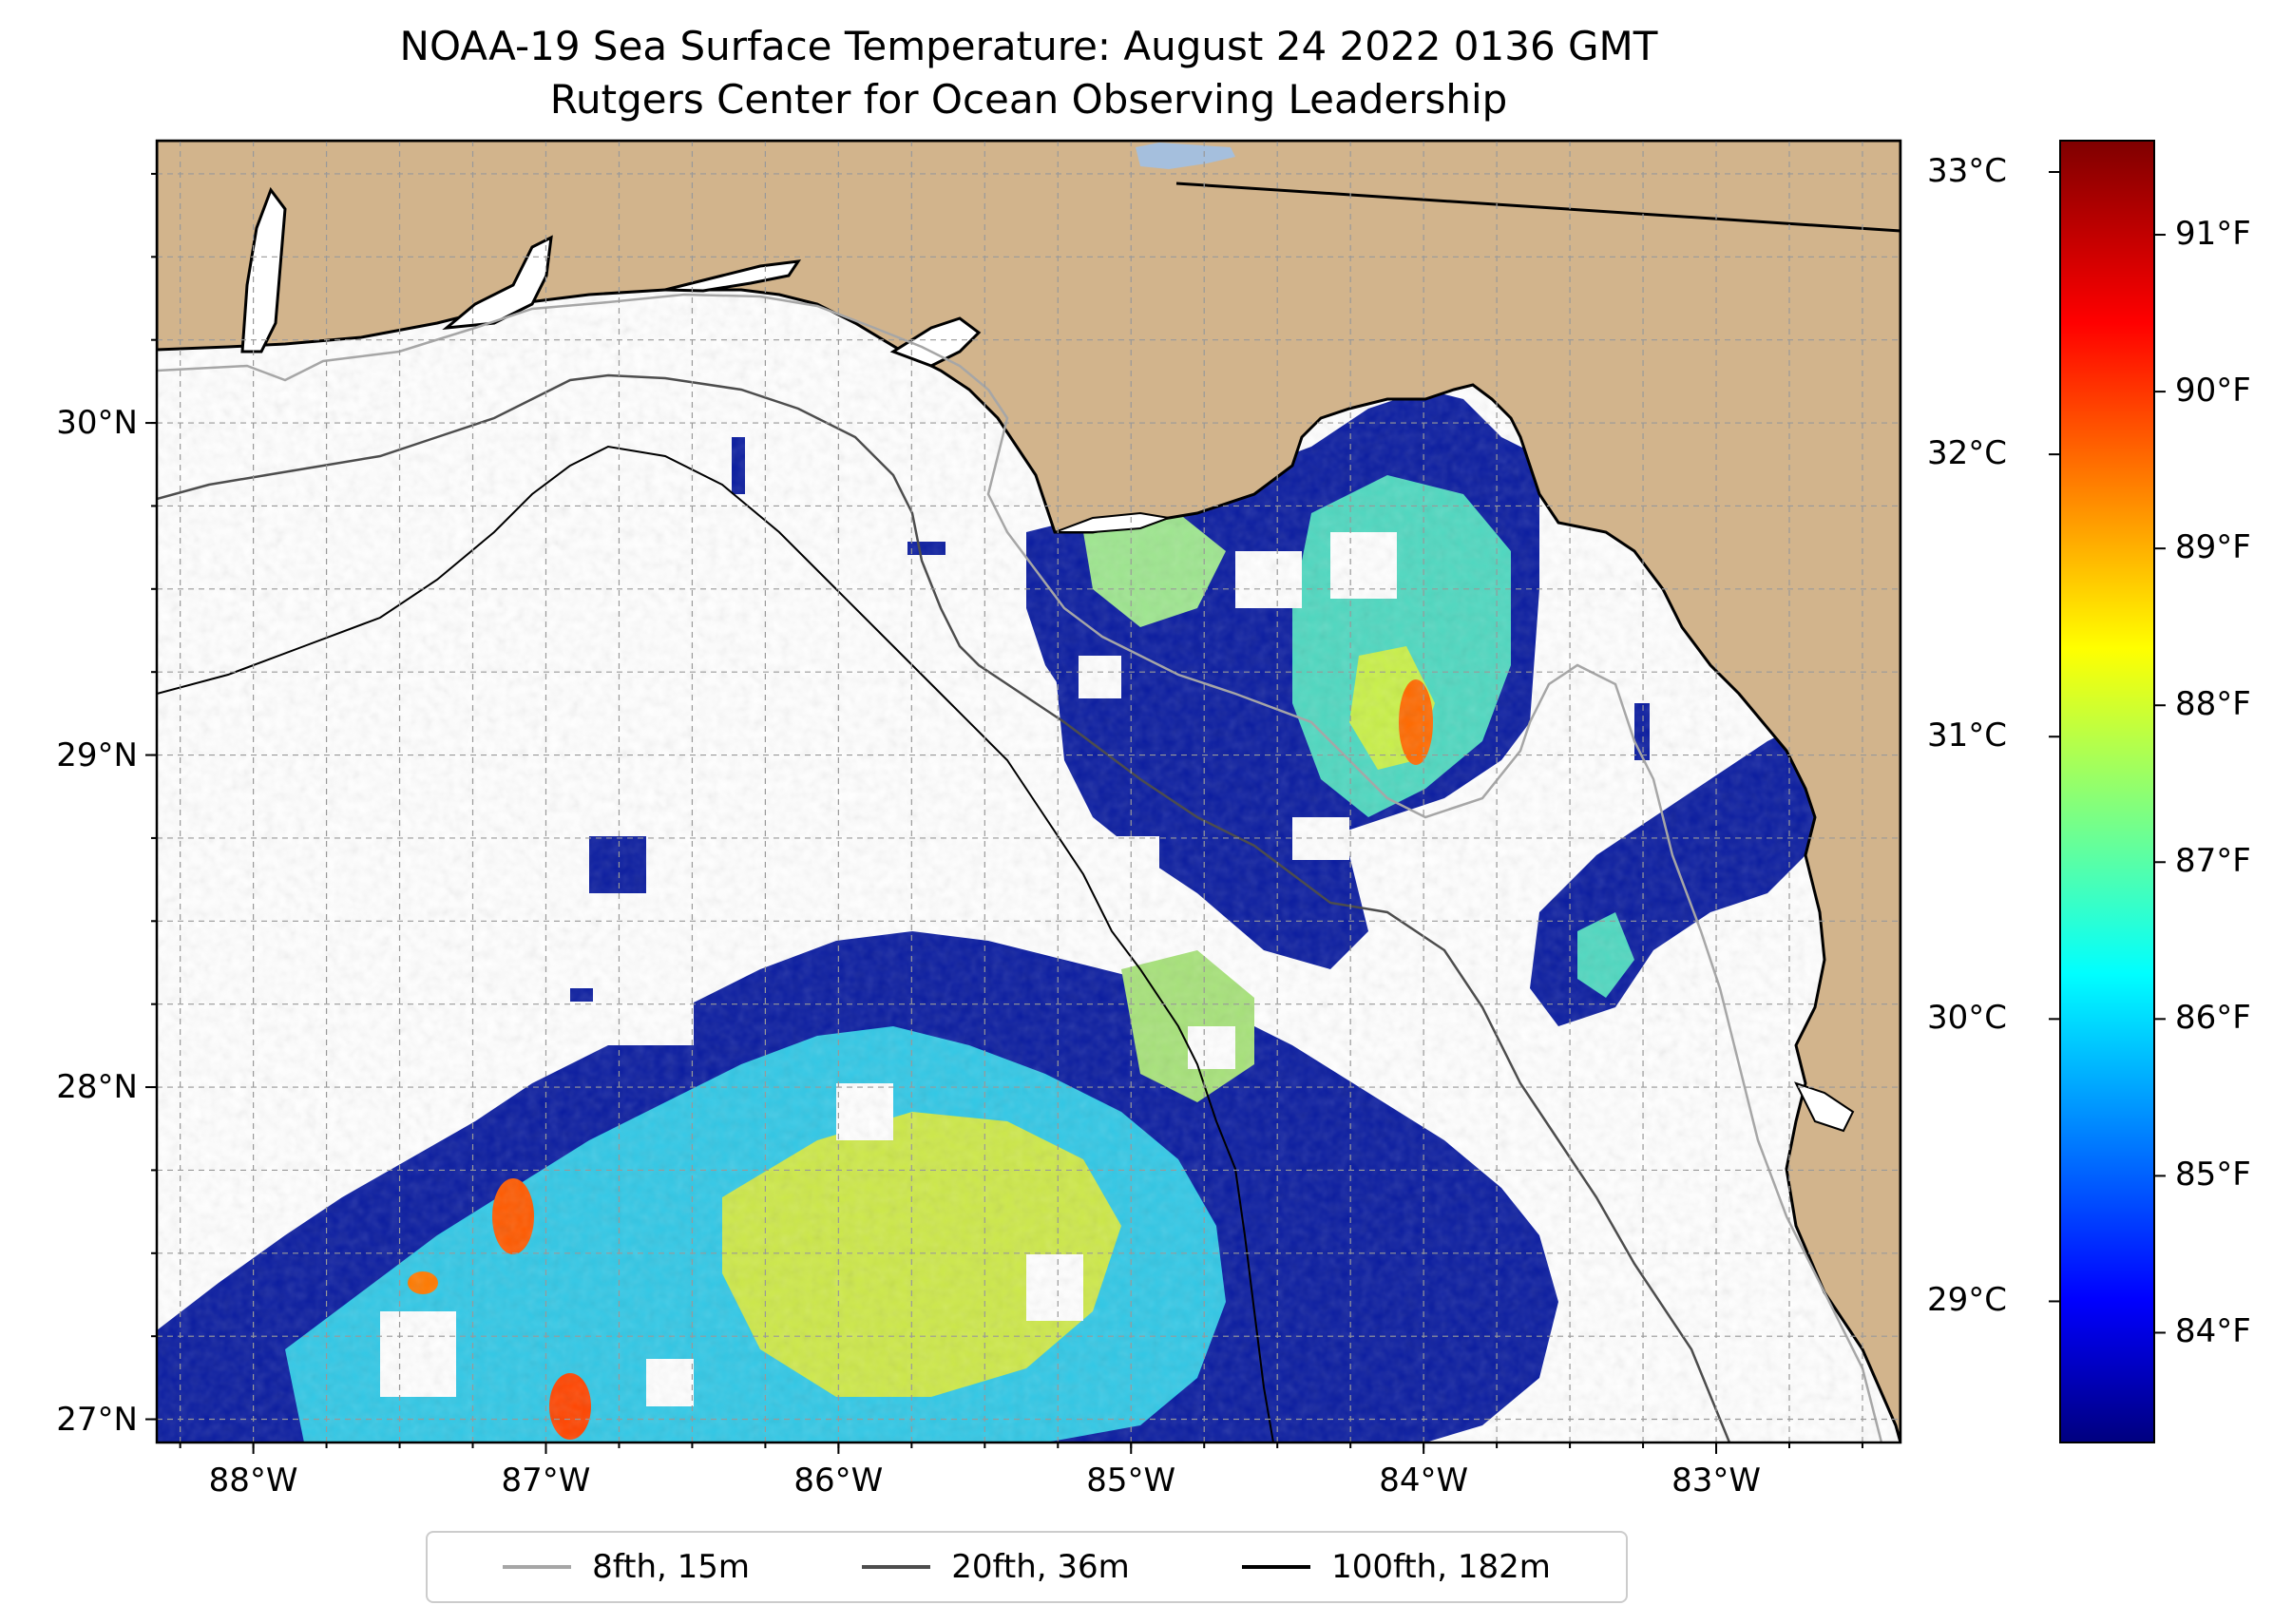 Image resolution: width=2292 pixels, height=1624 pixels. Describe the element at coordinates (546, 1481) in the screenshot. I see `lon-tick-label: 87°W` at that location.